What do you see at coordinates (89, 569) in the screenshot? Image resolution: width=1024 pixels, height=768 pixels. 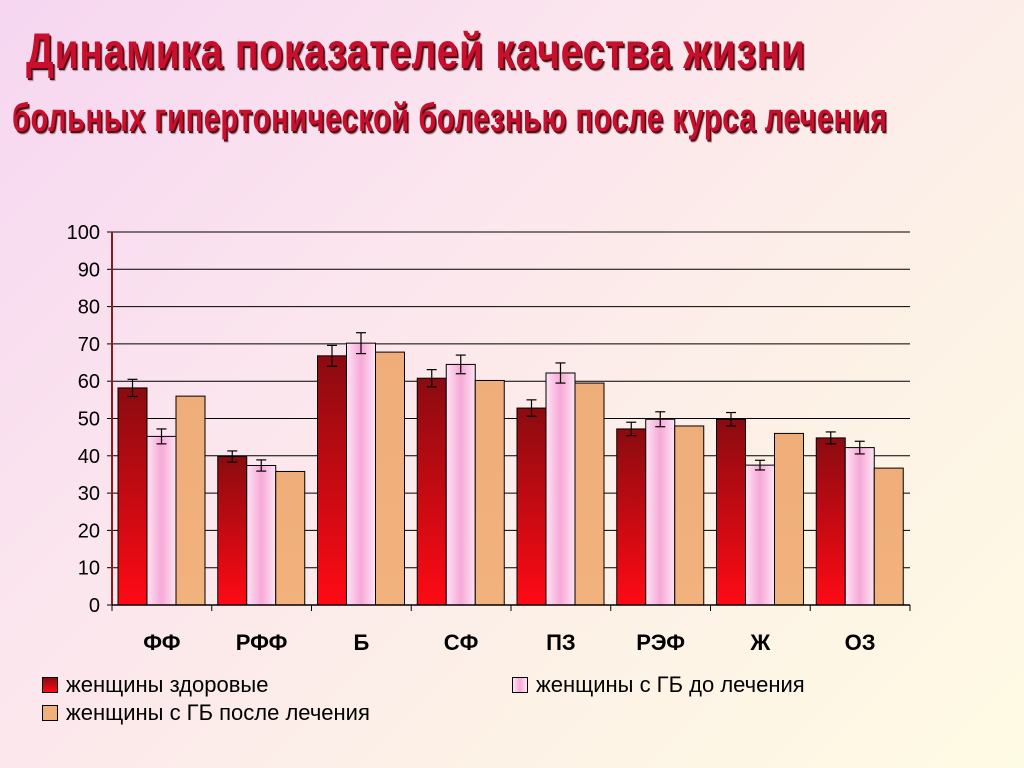 I see `y-tick-label: 10` at bounding box center [89, 569].